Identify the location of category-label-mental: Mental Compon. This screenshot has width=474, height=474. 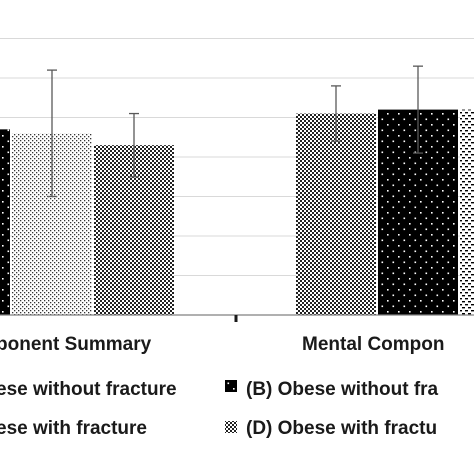
(373, 344).